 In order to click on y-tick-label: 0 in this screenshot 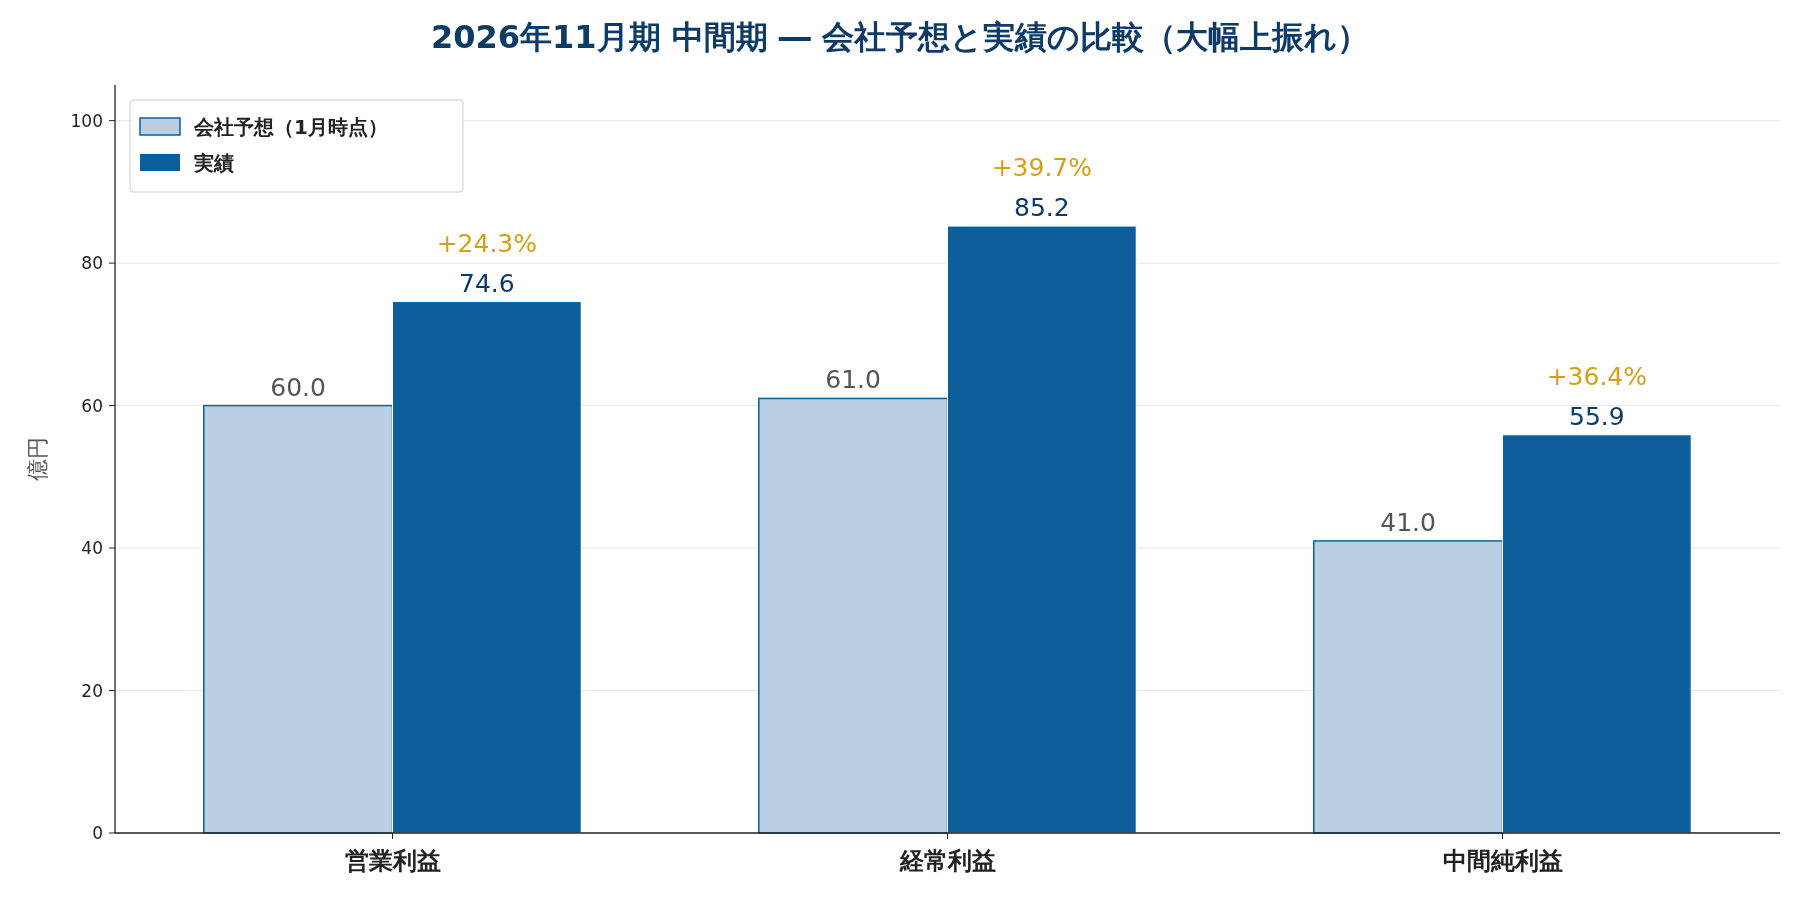, I will do `click(97, 833)`.